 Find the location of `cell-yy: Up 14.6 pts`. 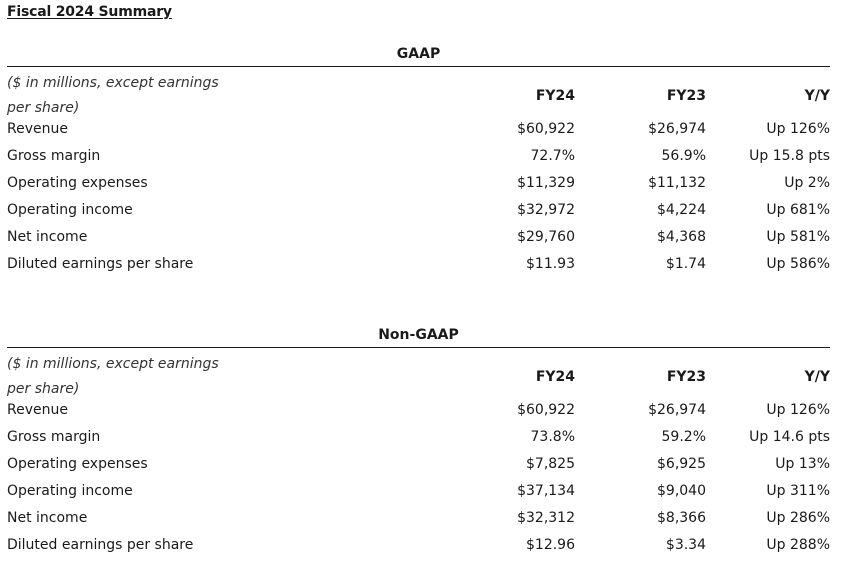

cell-yy: Up 14.6 pts is located at coordinates (789, 437).